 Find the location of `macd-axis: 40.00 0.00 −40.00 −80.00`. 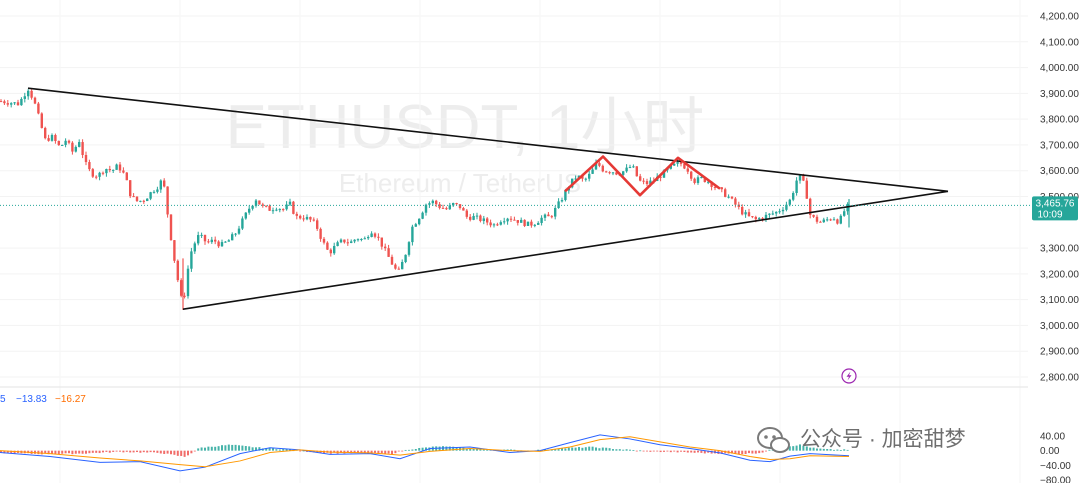

macd-axis: 40.00 0.00 −40.00 −80.00 is located at coordinates (1055, 459).